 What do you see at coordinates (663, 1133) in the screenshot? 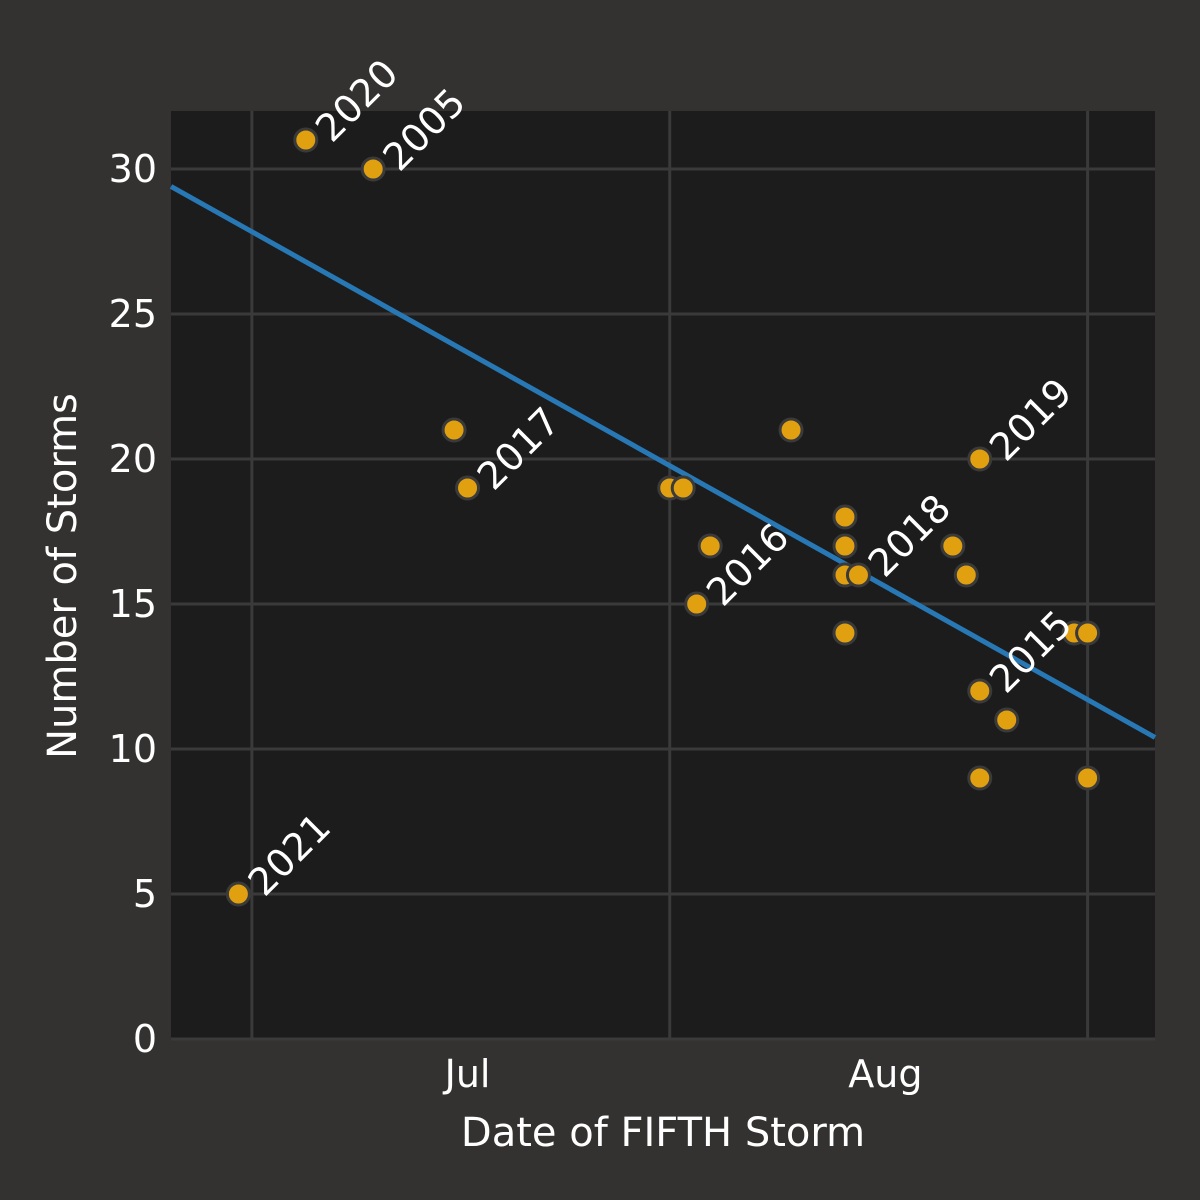
I see `x-axis-title: Date of FIFTH Storm` at bounding box center [663, 1133].